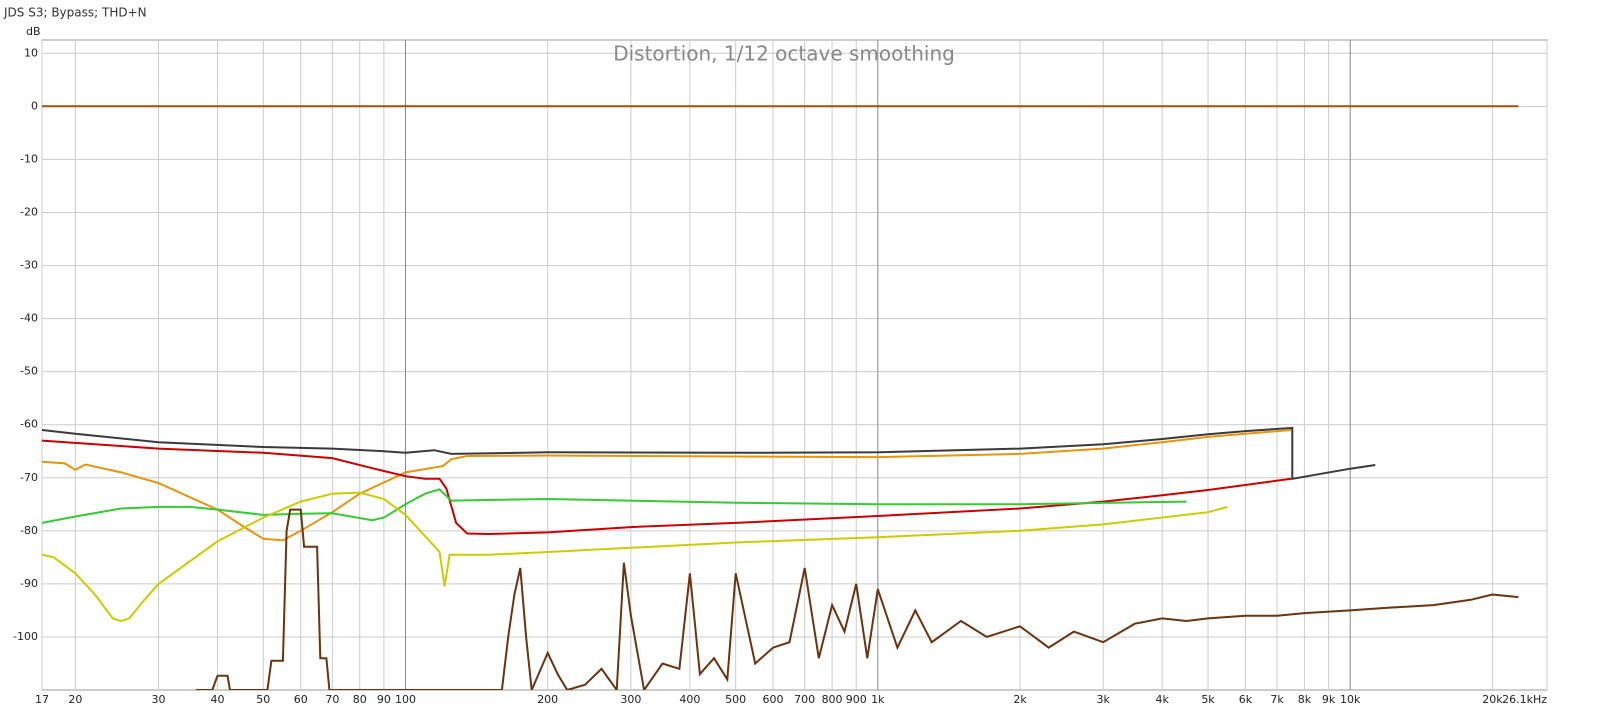 This screenshot has height=726, width=1600. Describe the element at coordinates (33, 31) in the screenshot. I see `y-axis-label: dB` at that location.